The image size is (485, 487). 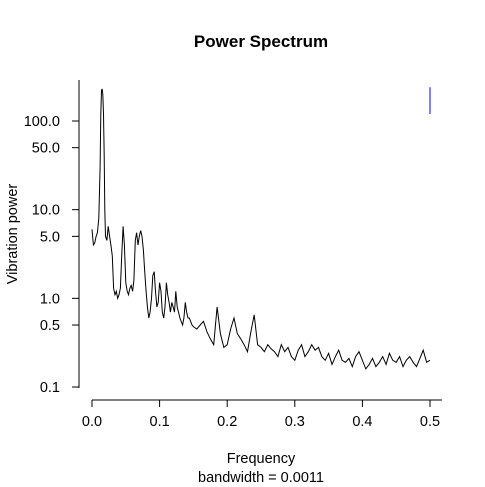 I want to click on y-tick-label: 0.5, so click(x=50, y=326).